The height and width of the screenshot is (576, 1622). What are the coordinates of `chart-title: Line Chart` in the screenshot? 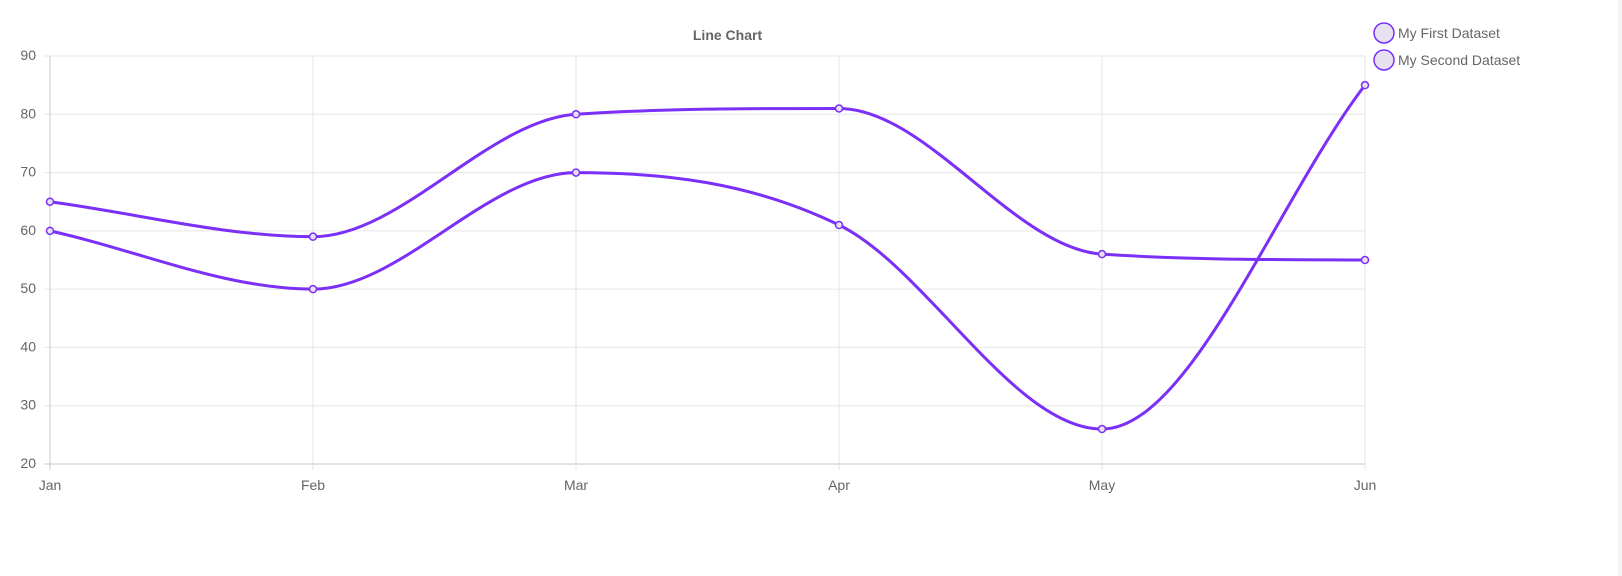 It's located at (728, 35).